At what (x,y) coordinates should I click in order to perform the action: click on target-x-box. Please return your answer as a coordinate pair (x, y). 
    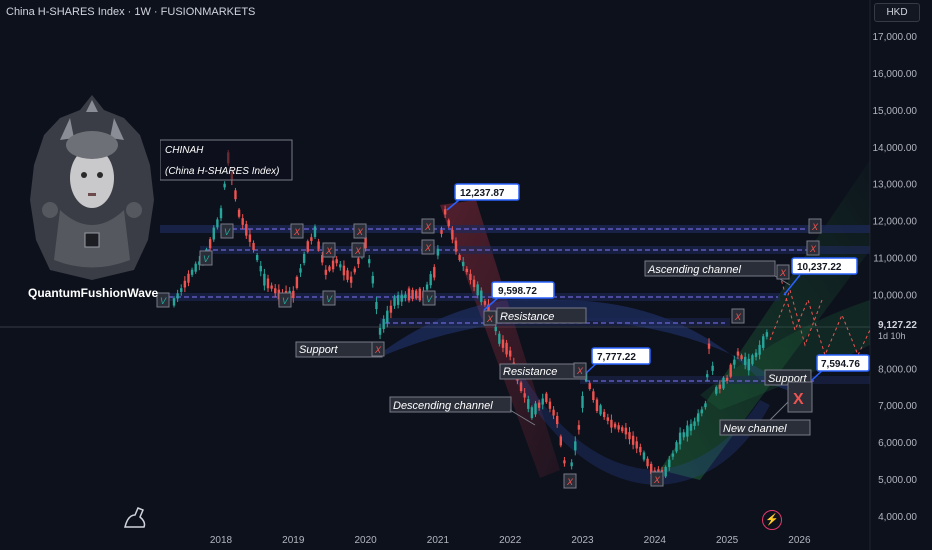
    Looking at the image, I should click on (800, 397).